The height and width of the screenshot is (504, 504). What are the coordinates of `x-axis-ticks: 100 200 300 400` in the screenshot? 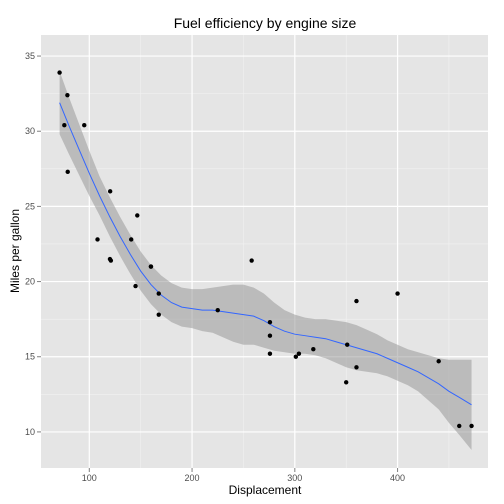 It's located at (243, 475).